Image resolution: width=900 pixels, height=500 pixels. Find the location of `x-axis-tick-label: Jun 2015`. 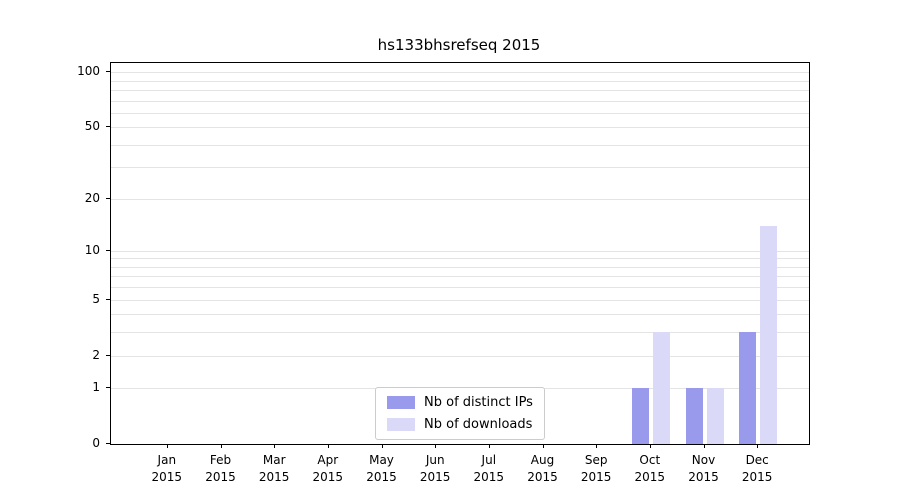

x-axis-tick-label: Jun 2015 is located at coordinates (435, 469).